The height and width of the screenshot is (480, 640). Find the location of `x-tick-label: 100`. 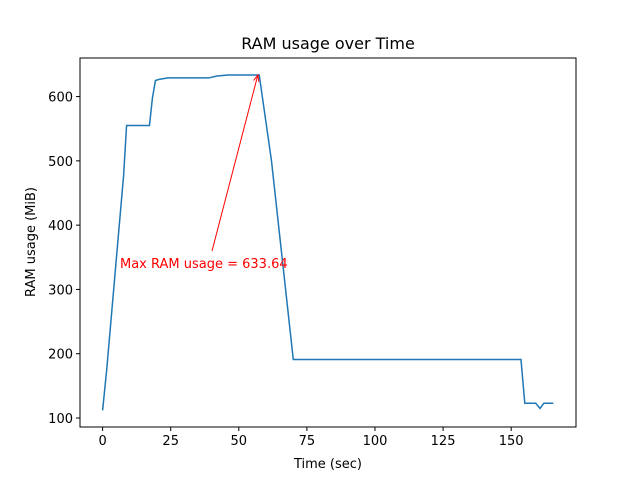

x-tick-label: 100 is located at coordinates (375, 441).